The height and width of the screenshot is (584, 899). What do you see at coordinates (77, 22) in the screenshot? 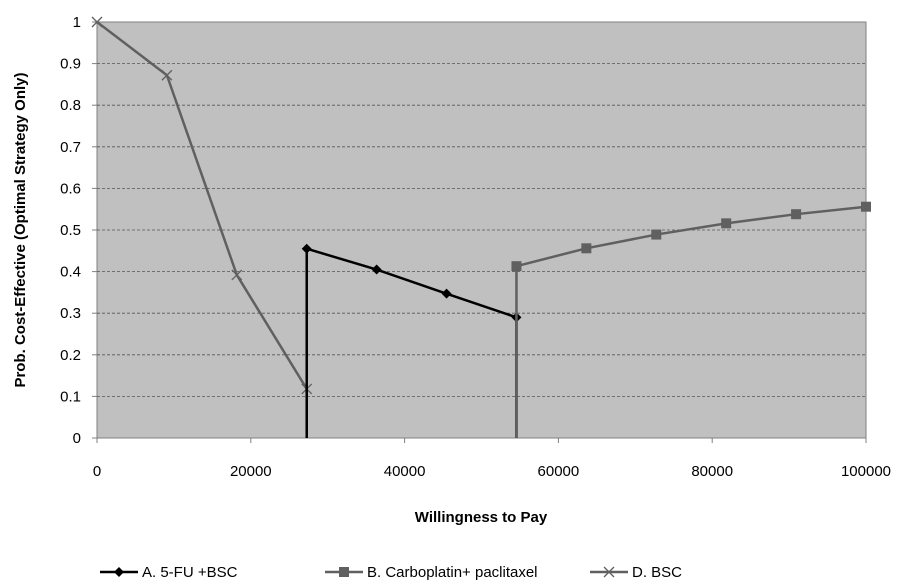
I see `y-tick-label: 1` at bounding box center [77, 22].